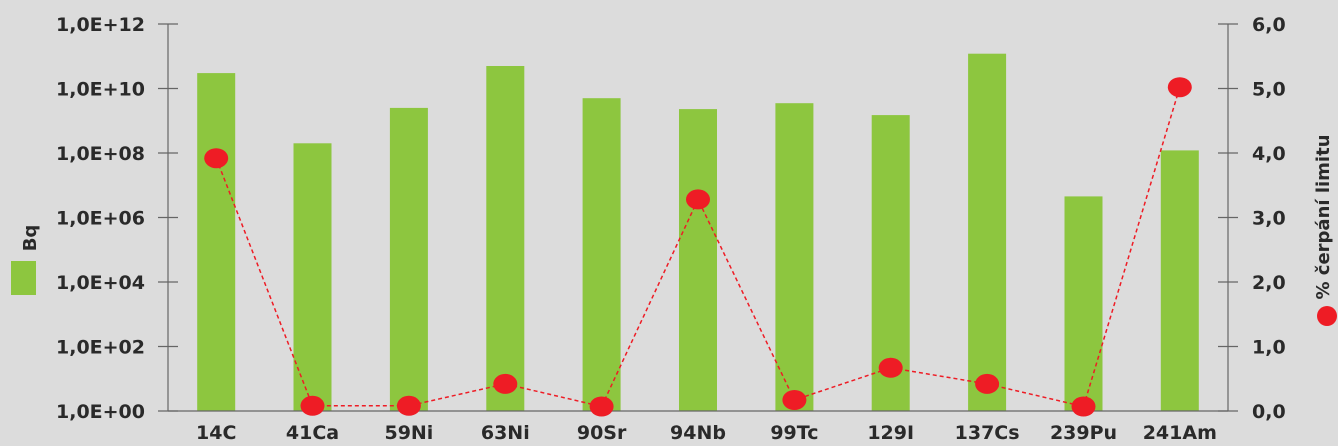  Describe the element at coordinates (602, 433) in the screenshot. I see `category-label: 90Sr` at that location.